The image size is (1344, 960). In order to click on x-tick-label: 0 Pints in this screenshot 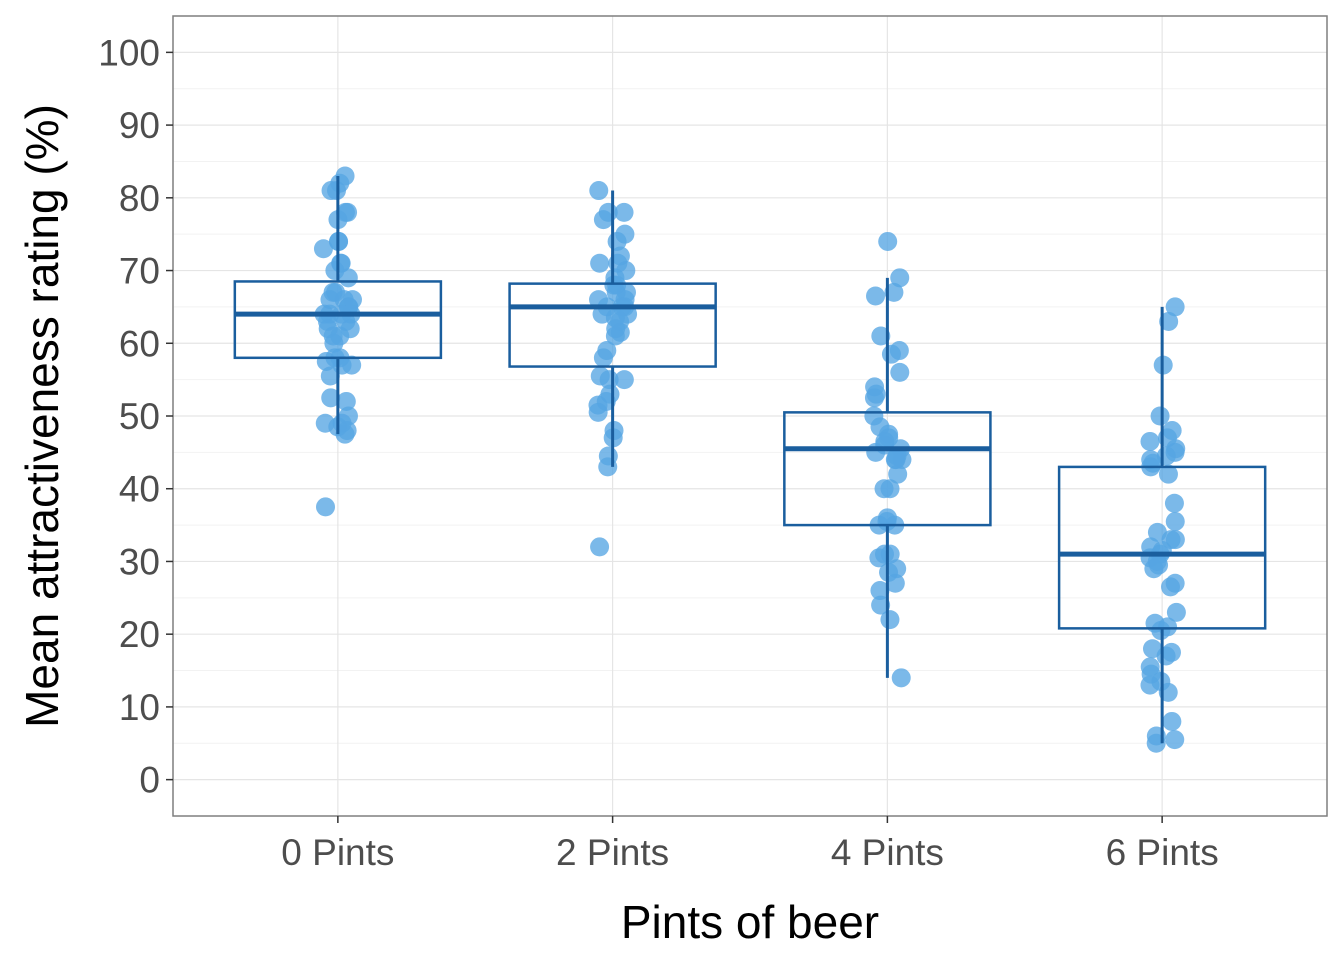, I will do `click(337, 852)`.